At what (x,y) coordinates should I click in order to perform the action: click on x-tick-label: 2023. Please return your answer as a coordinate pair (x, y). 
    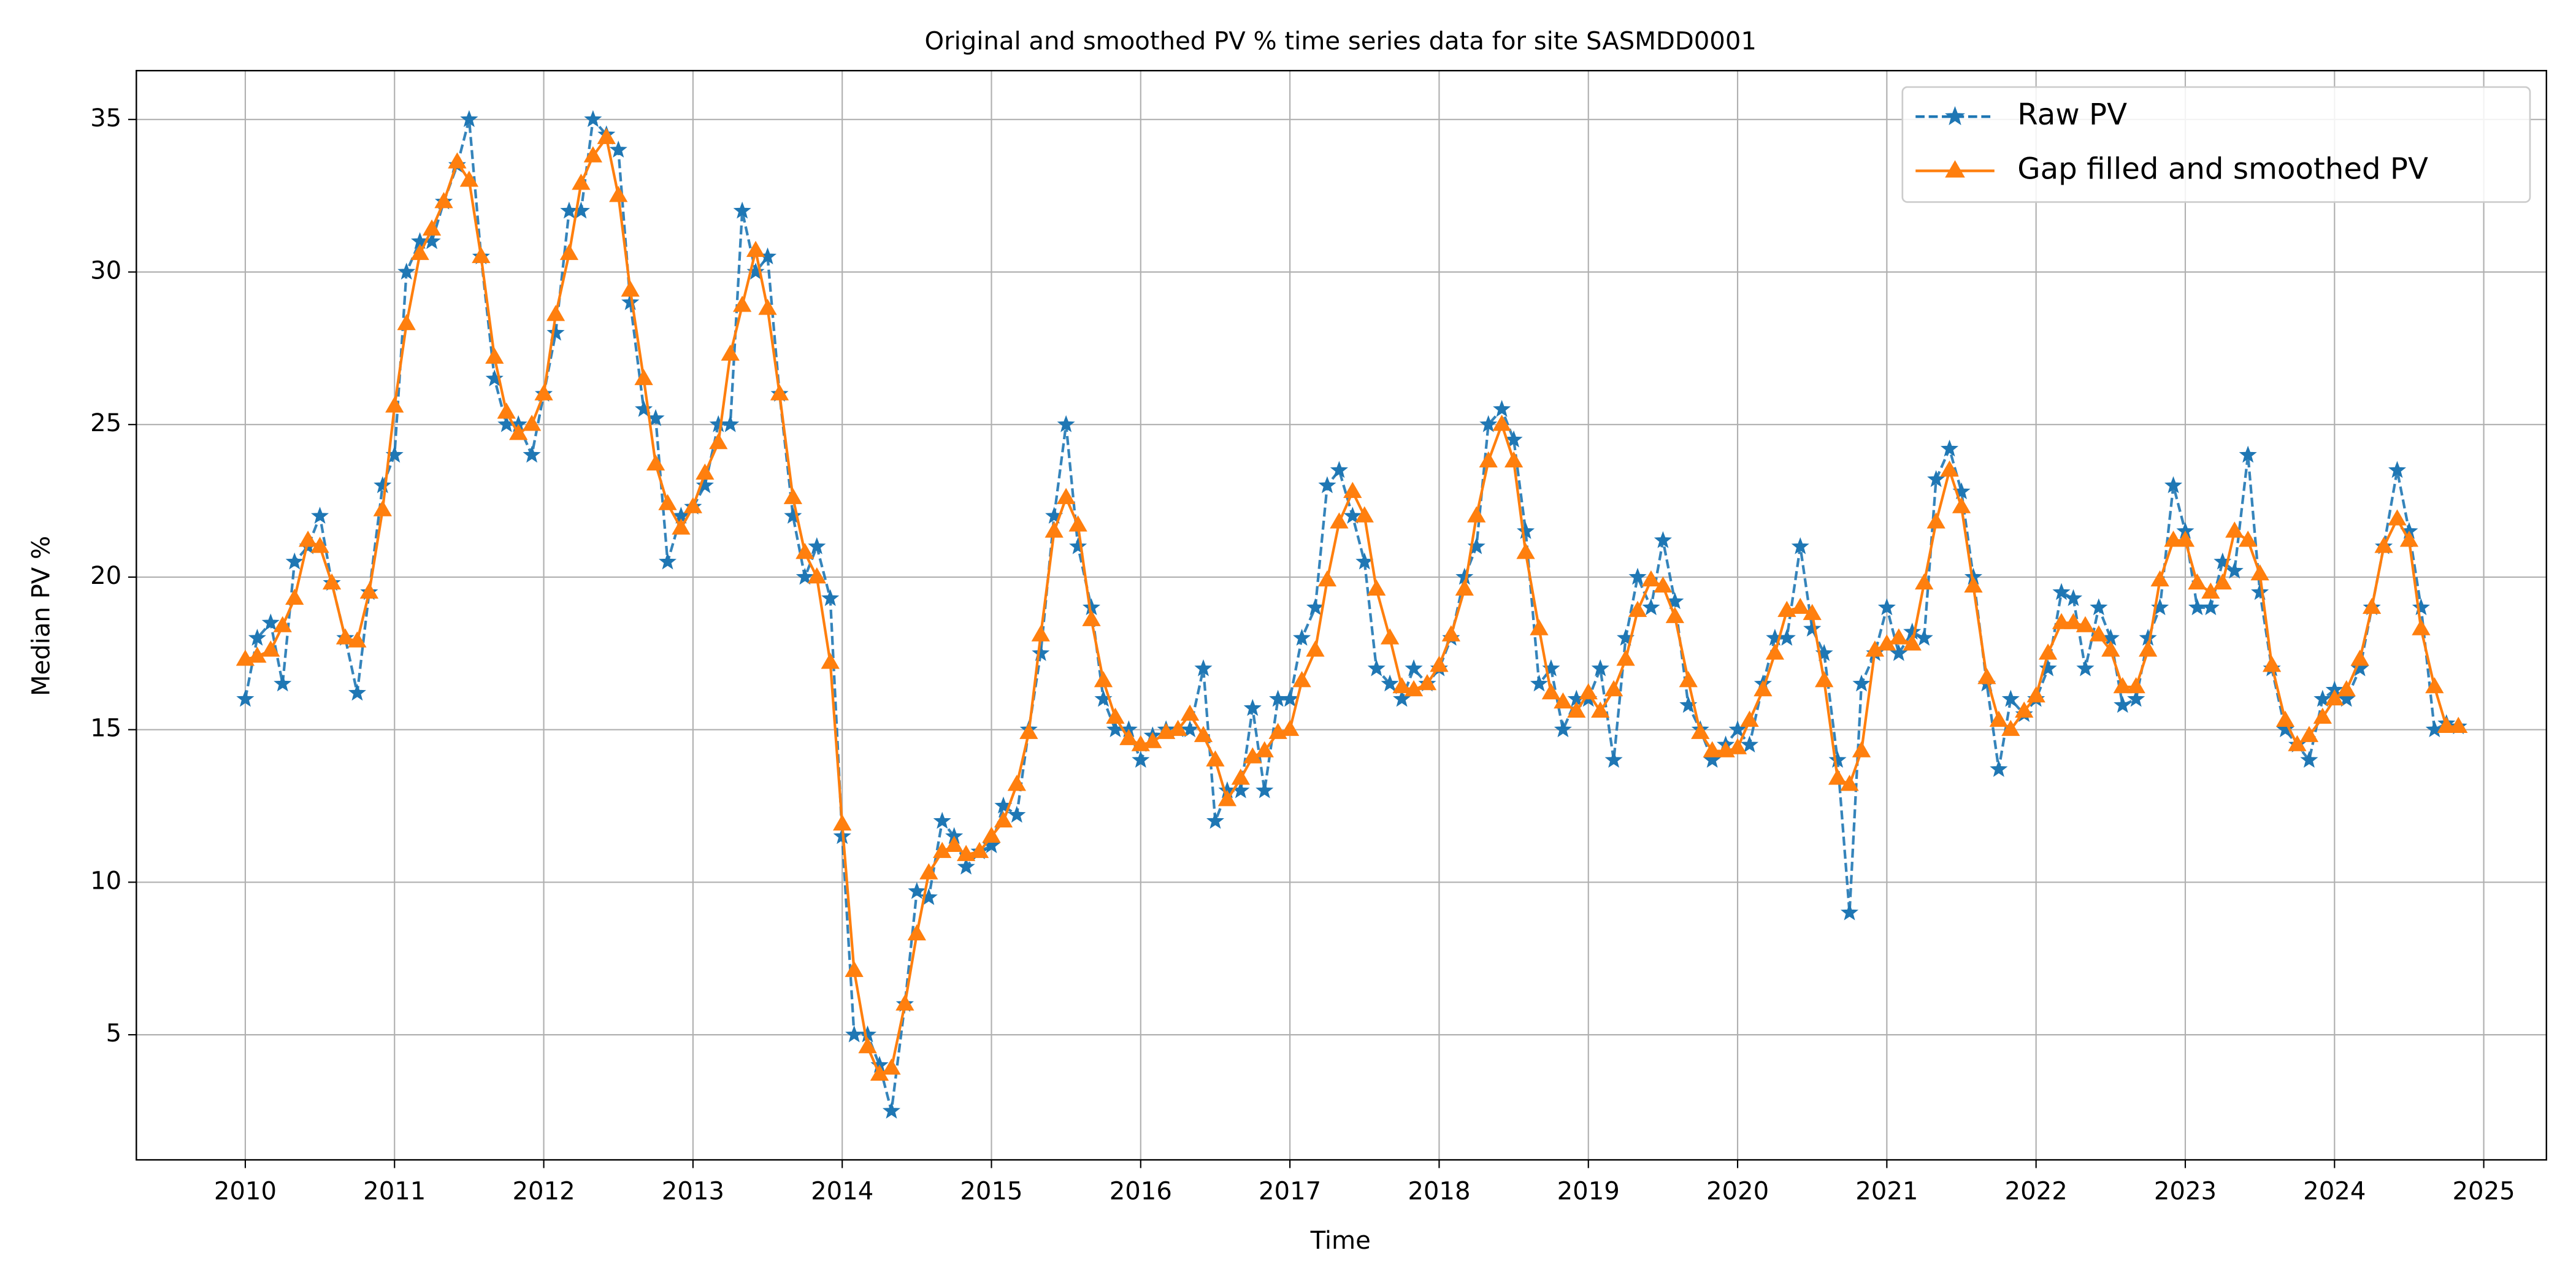
    Looking at the image, I should click on (2185, 1192).